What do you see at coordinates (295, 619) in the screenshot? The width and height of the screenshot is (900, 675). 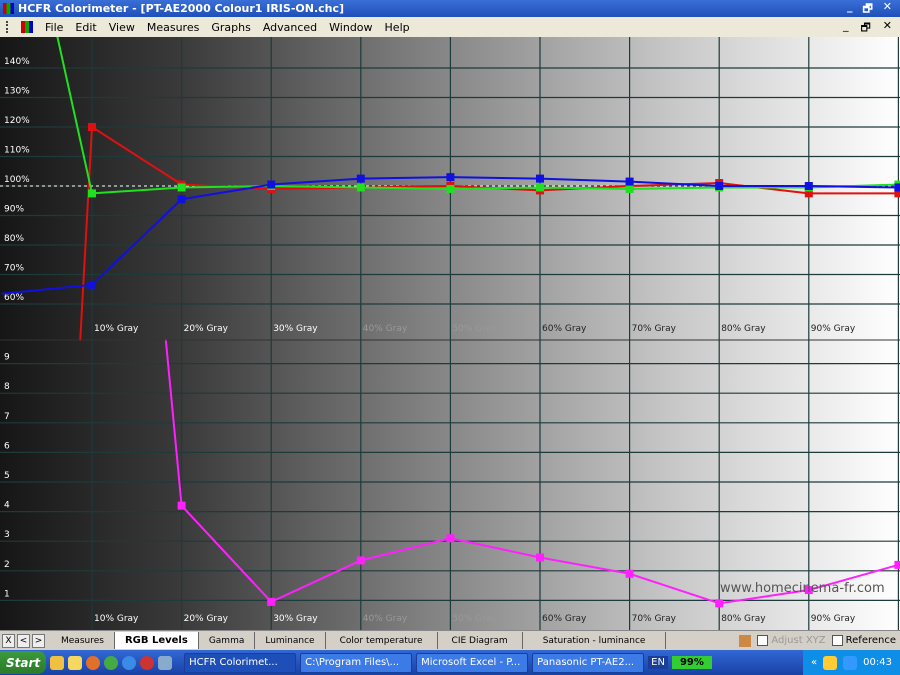 I see `x-tick-label: 30% Gray` at bounding box center [295, 619].